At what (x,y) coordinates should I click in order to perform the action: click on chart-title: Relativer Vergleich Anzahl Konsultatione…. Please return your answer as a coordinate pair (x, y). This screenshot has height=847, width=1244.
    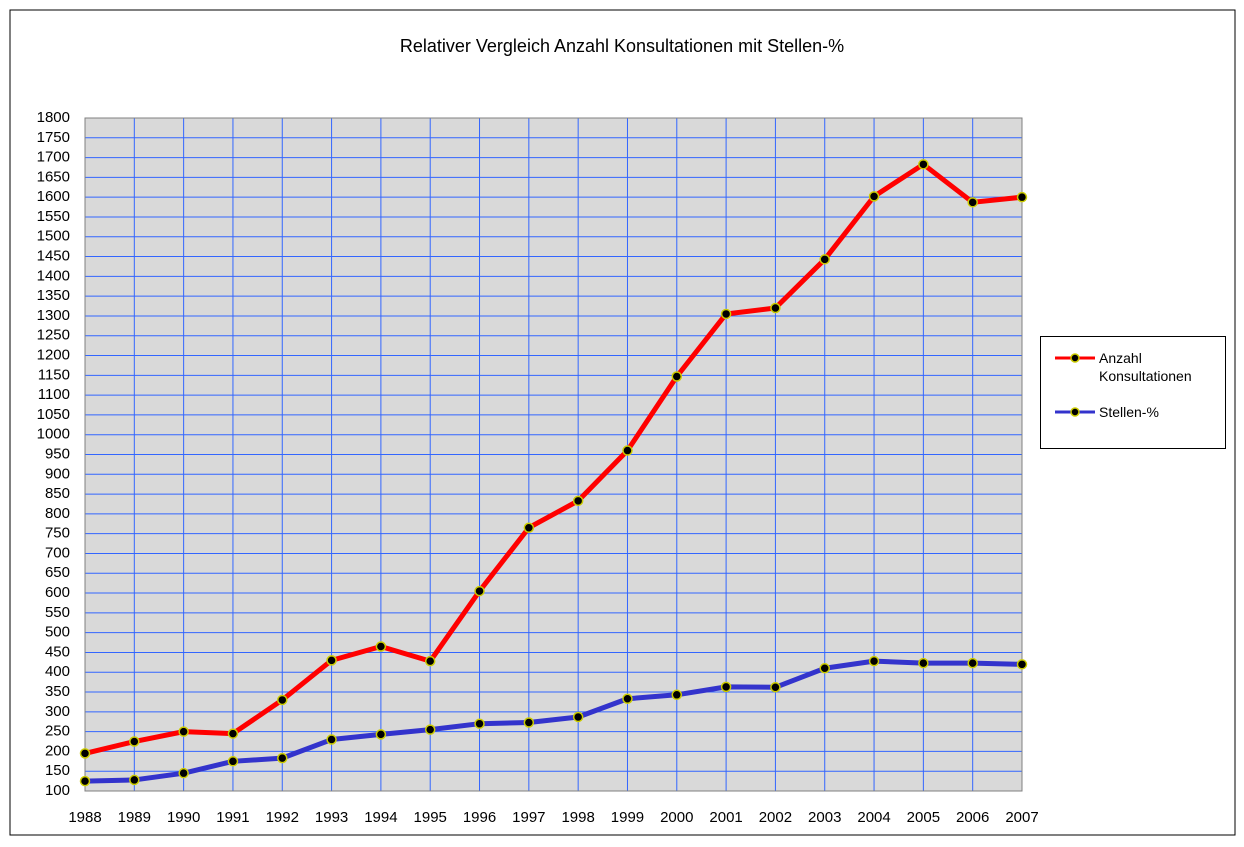
    Looking at the image, I should click on (622, 46).